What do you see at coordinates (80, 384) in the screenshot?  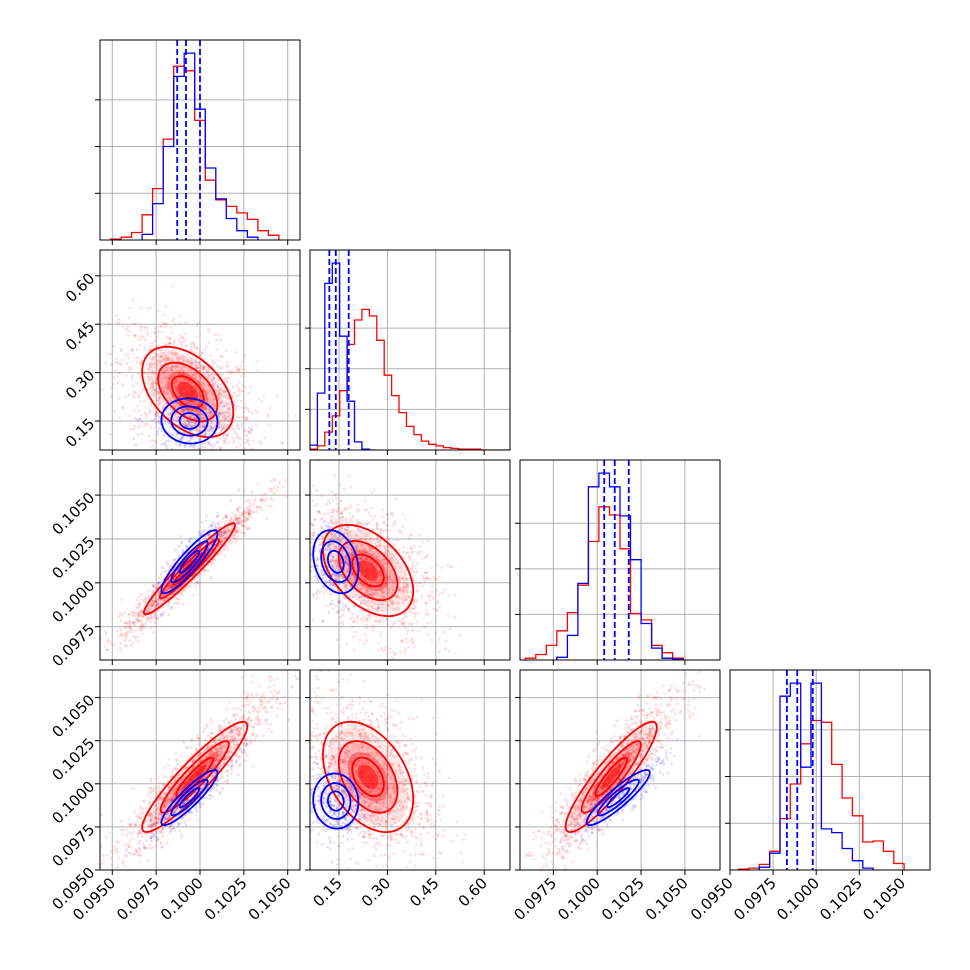 I see `y-tick-label: 0.30` at bounding box center [80, 384].